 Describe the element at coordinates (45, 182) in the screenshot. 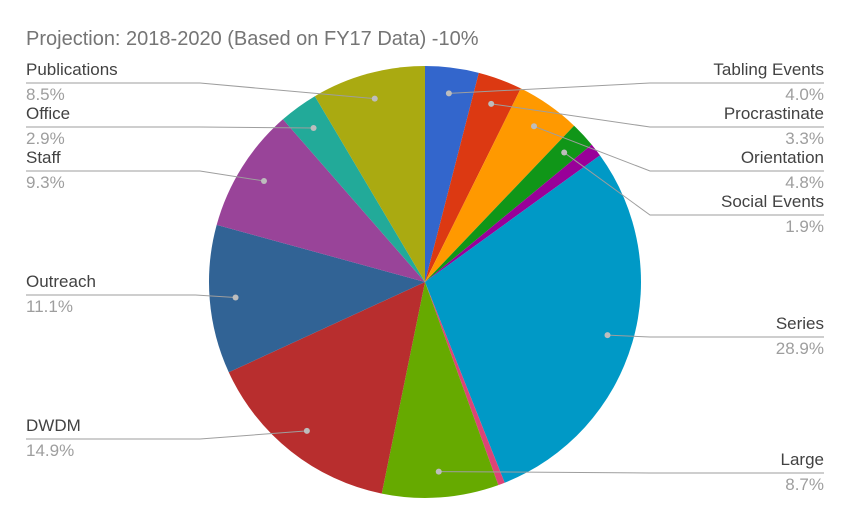

I see `slice-value-staff: 9.3%` at that location.